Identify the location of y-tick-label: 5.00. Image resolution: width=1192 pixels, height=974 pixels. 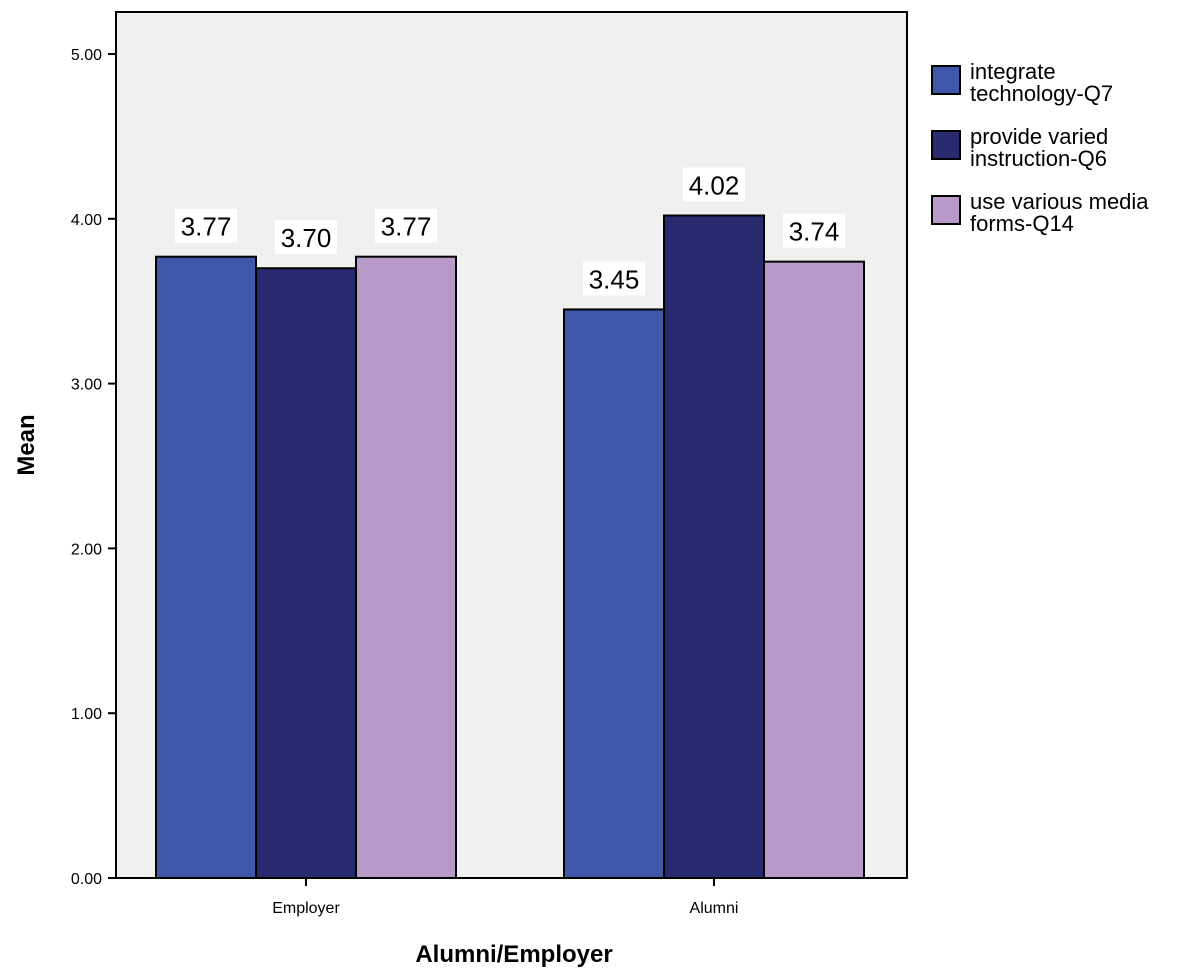
(86, 55).